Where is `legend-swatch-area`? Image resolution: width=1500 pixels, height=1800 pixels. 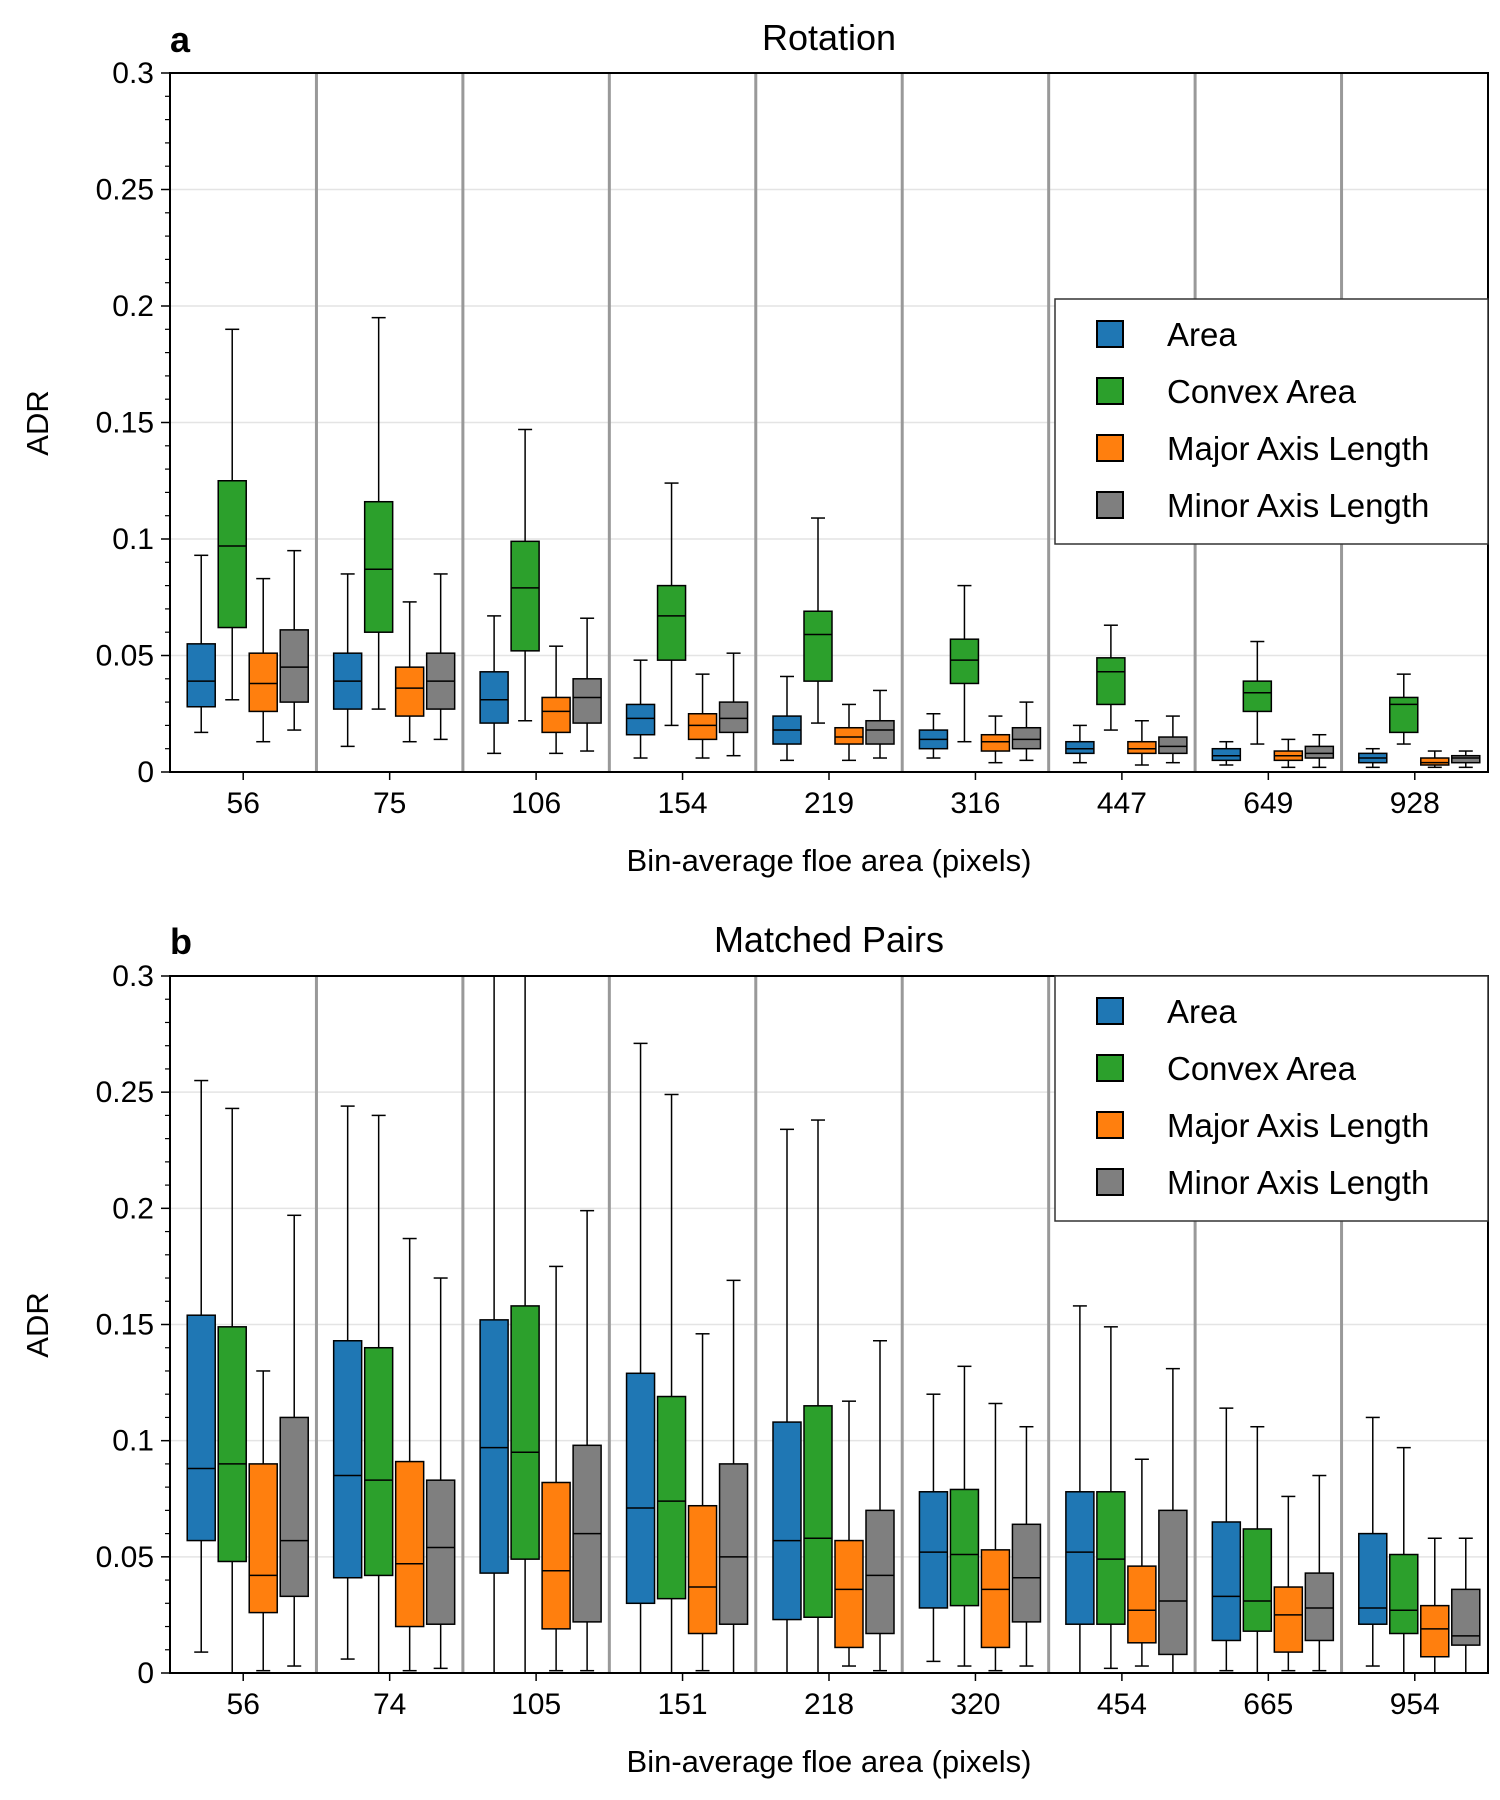
legend-swatch-area is located at coordinates (1110, 334).